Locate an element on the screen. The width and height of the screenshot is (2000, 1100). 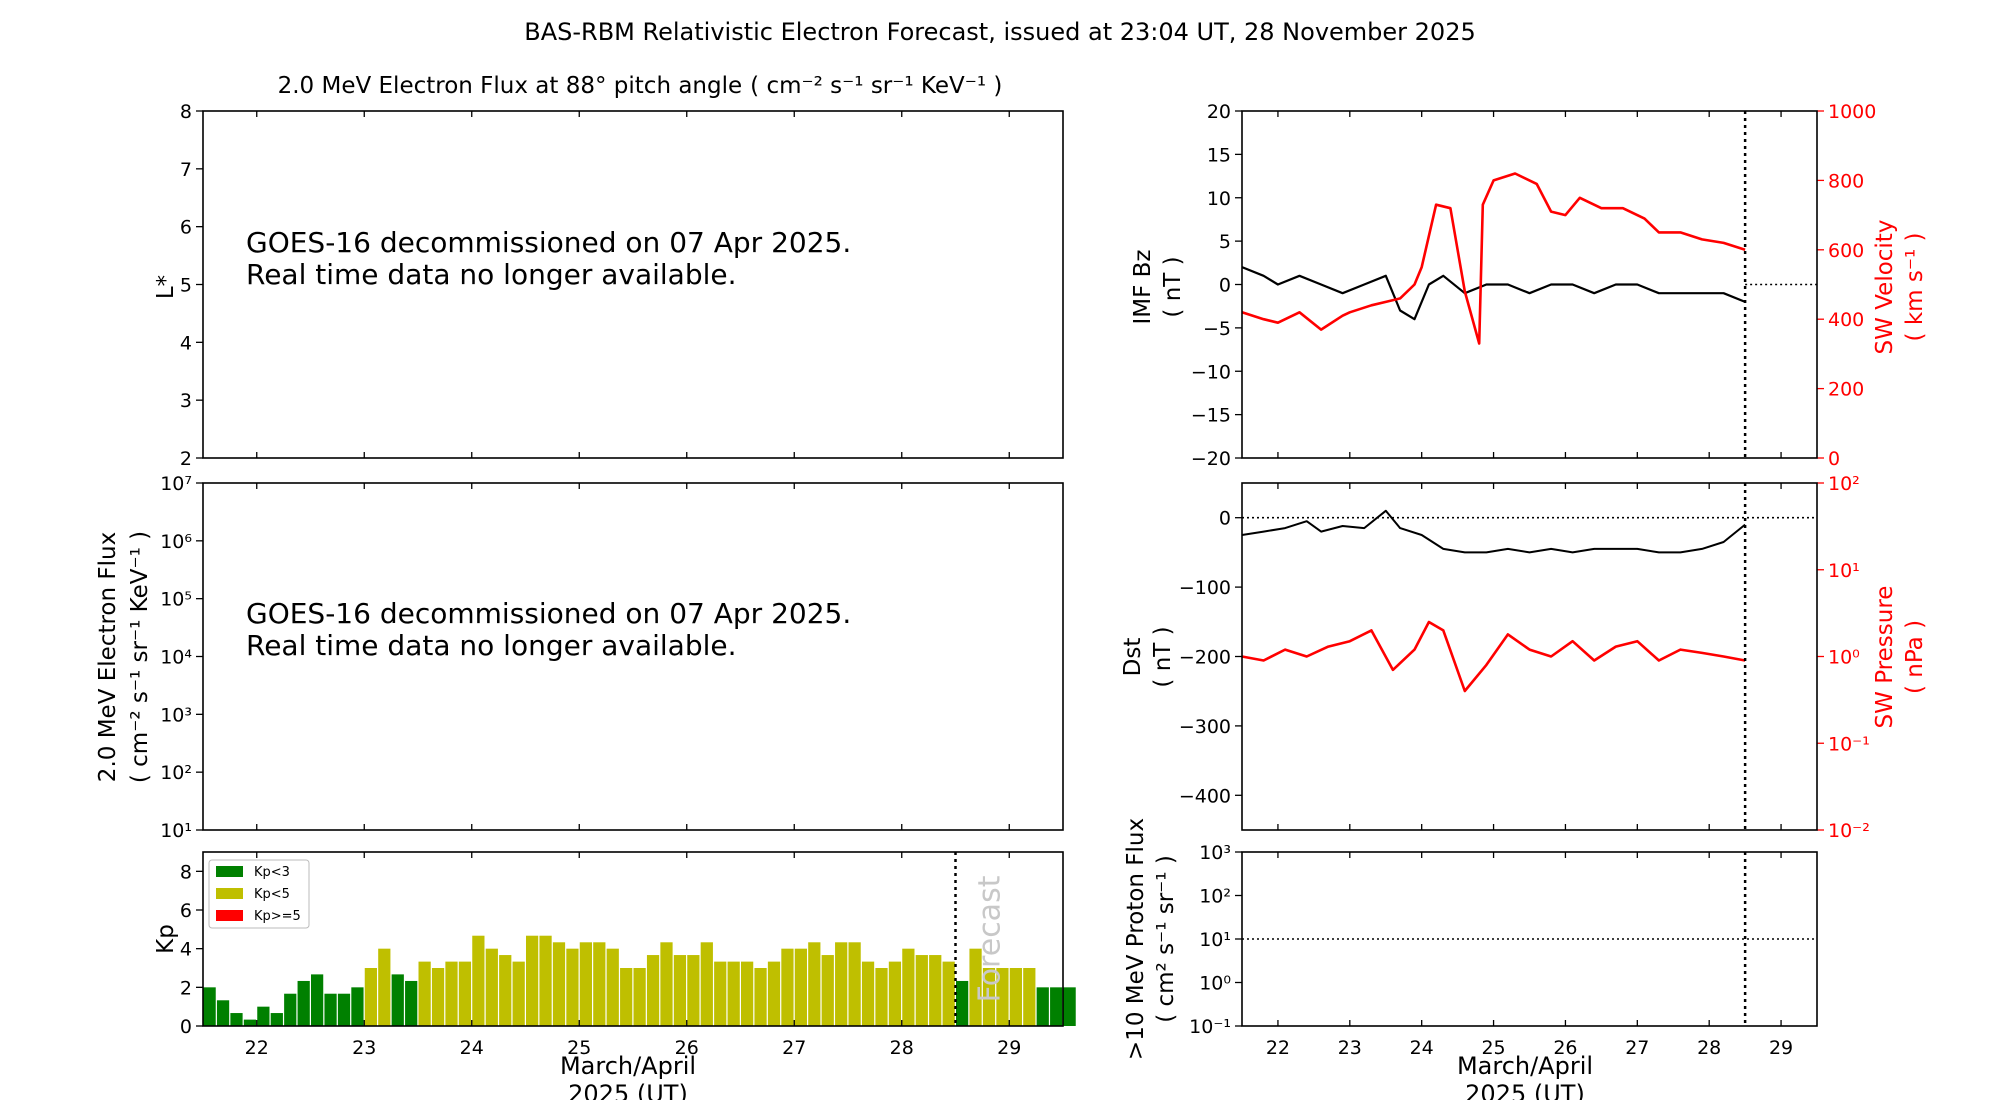
imf-bz-y-tick-label: 10 is located at coordinates (1219, 199).